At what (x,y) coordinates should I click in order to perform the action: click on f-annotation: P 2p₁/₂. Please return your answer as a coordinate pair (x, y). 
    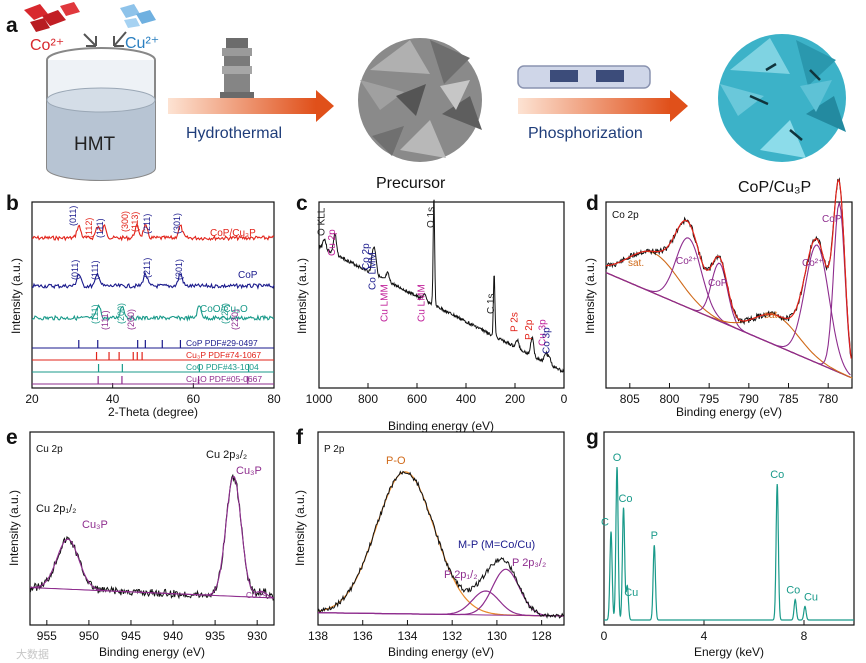
    Looking at the image, I should click on (460, 575).